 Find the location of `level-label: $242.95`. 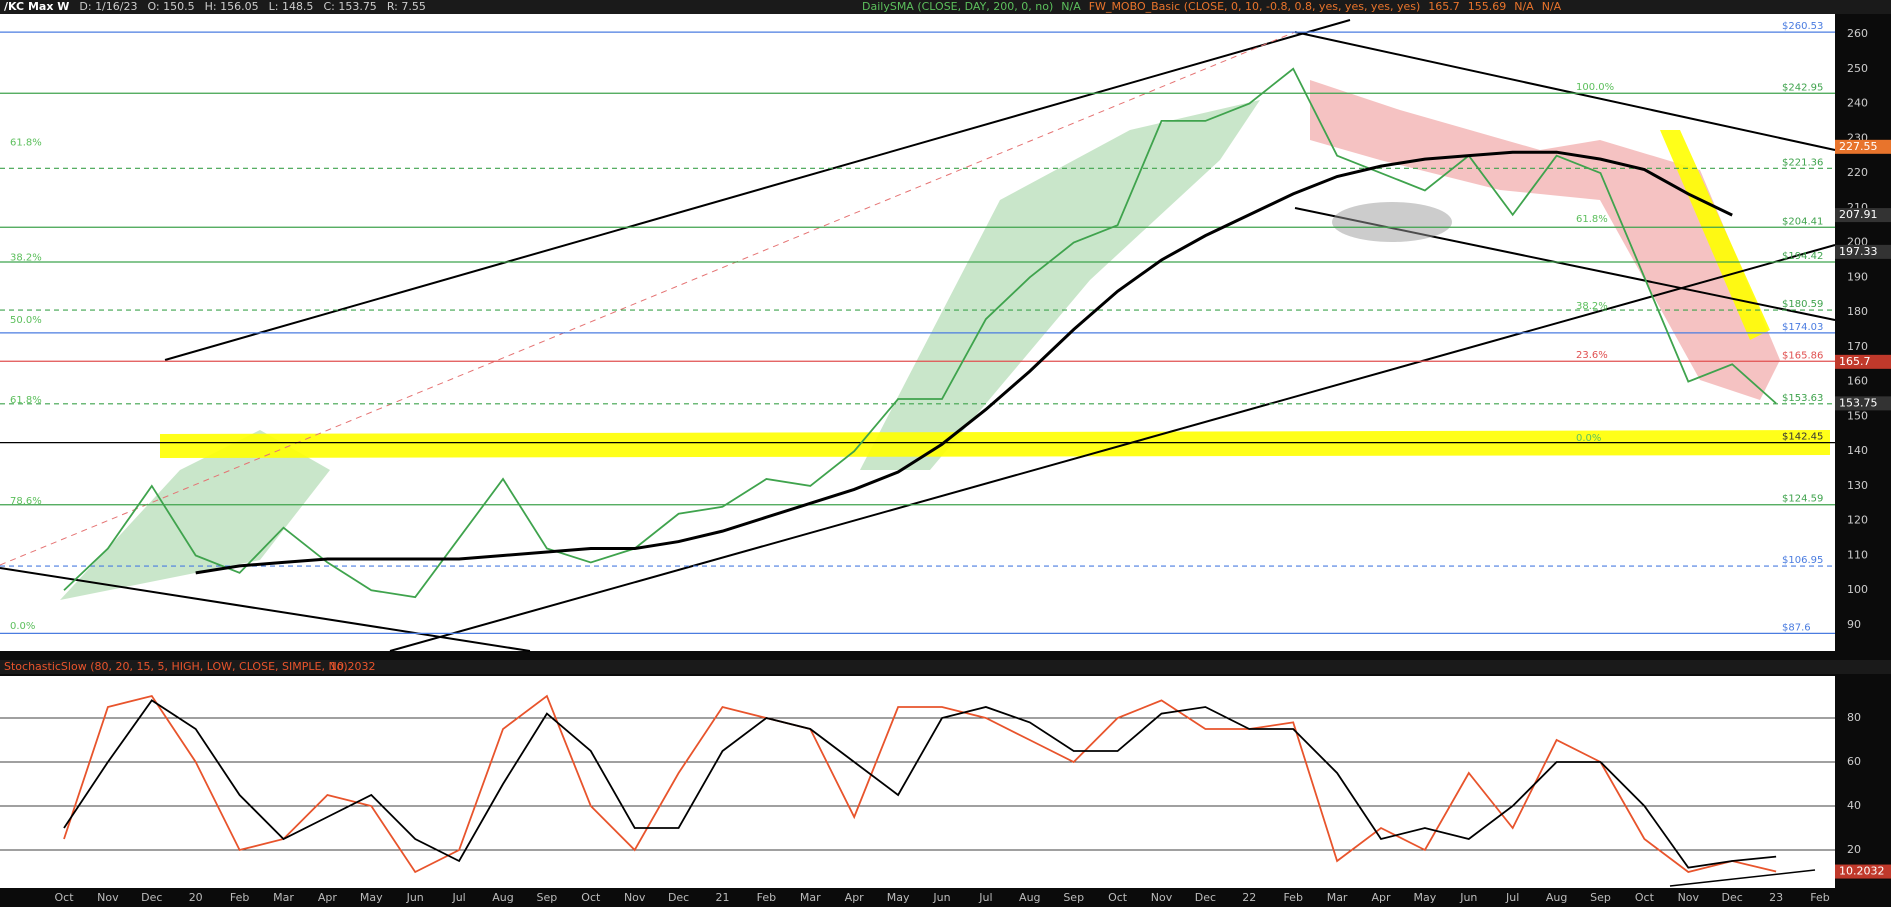

level-label: $242.95 is located at coordinates (1802, 87).